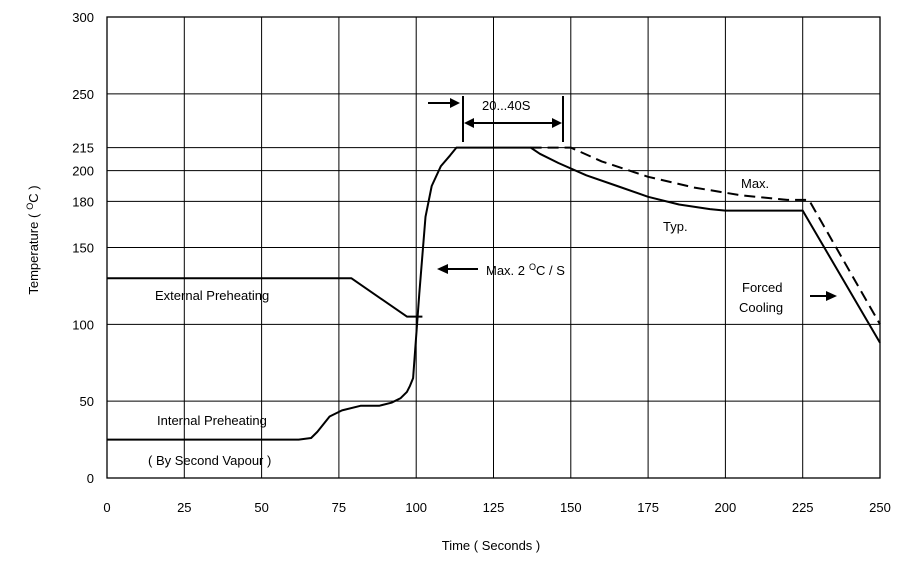 The width and height of the screenshot is (906, 562). What do you see at coordinates (83, 148) in the screenshot?
I see `y-tick-label: 215` at bounding box center [83, 148].